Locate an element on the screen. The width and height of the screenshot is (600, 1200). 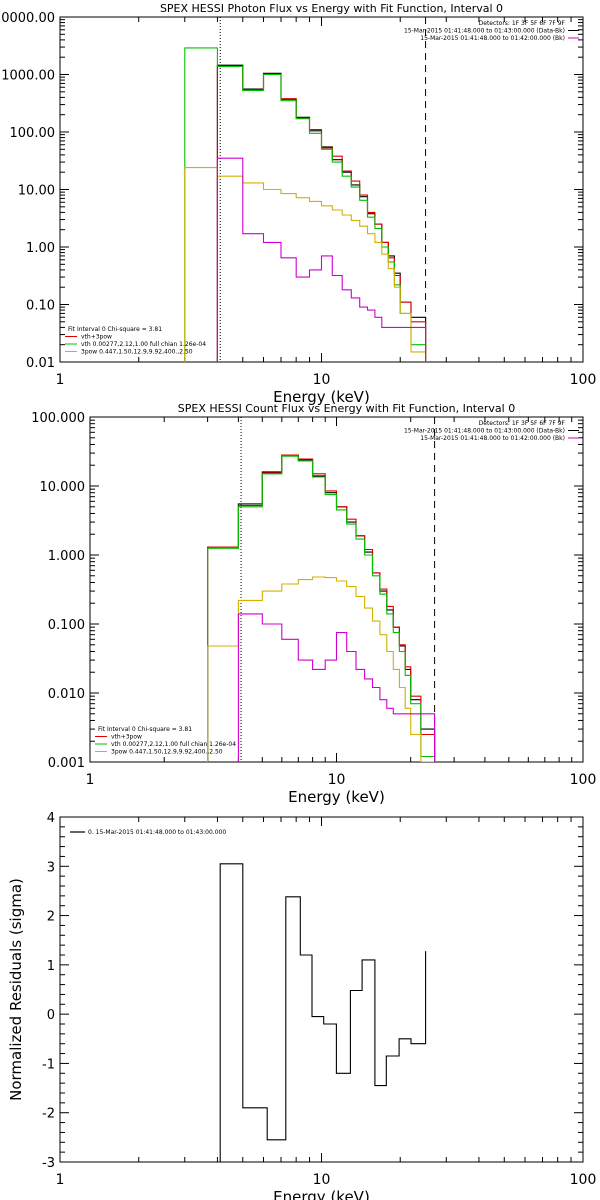
y-tick-label: 100.00 is located at coordinates (33, 133).